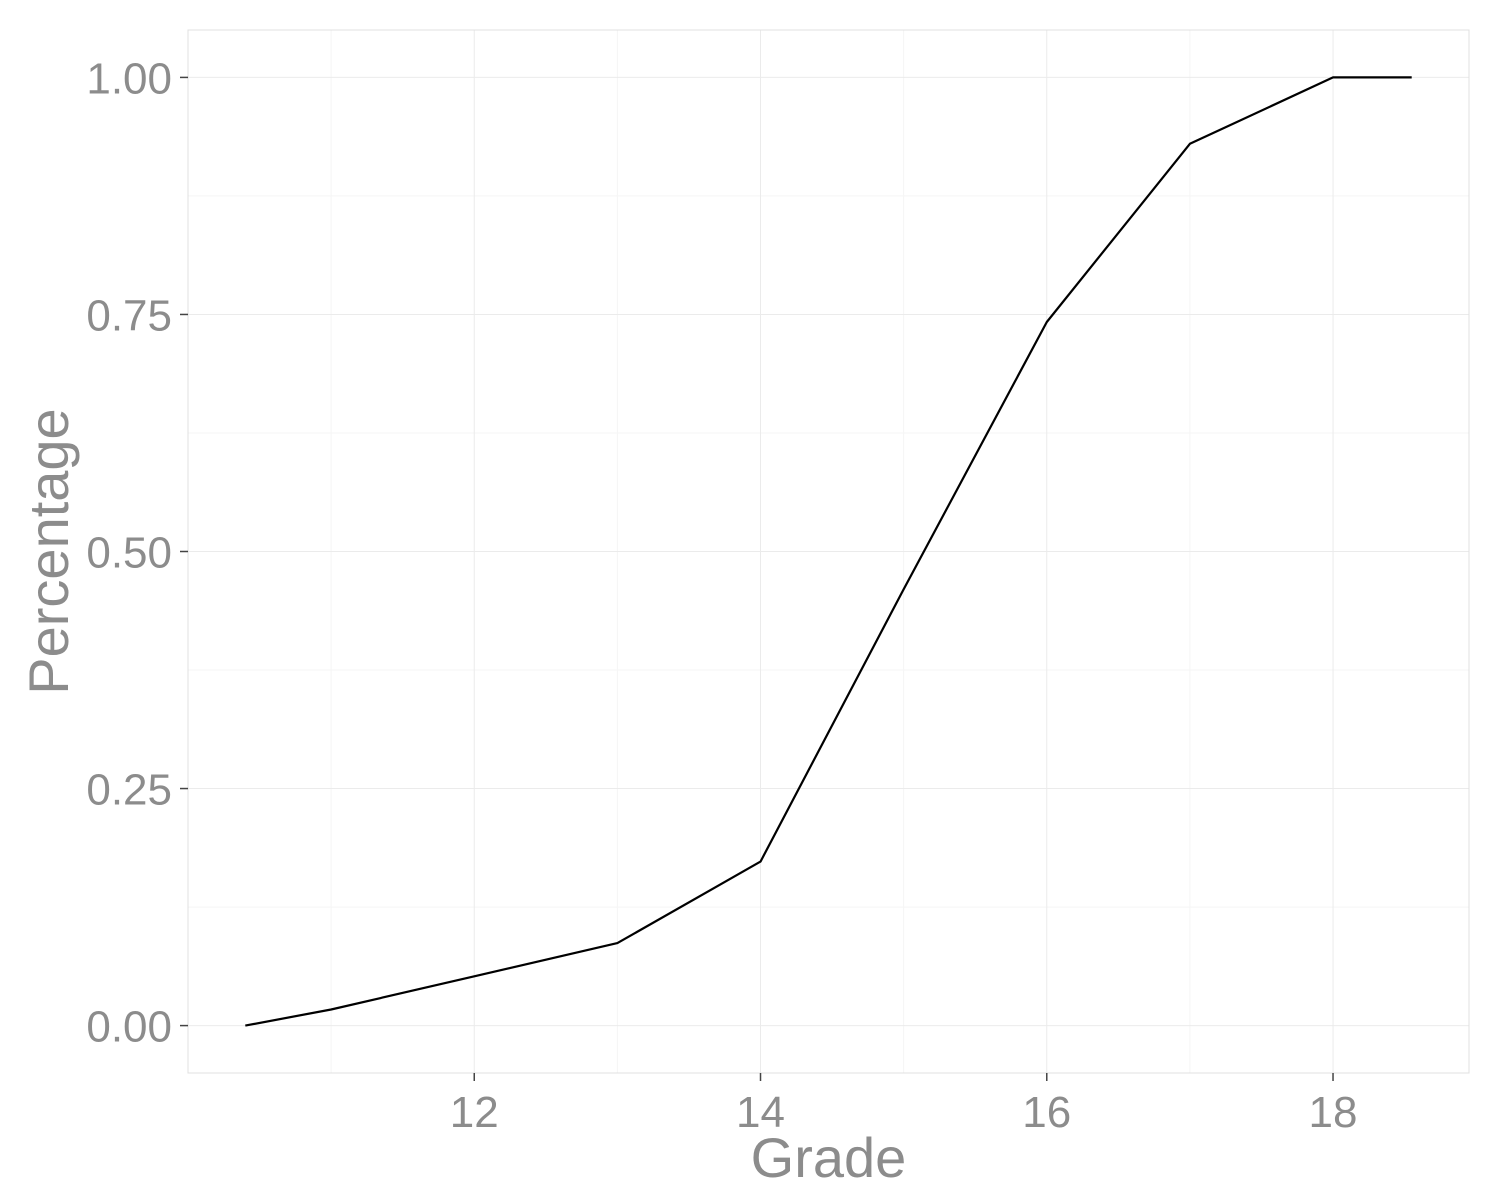  Describe the element at coordinates (829, 1157) in the screenshot. I see `x-axis-title: Grade` at that location.